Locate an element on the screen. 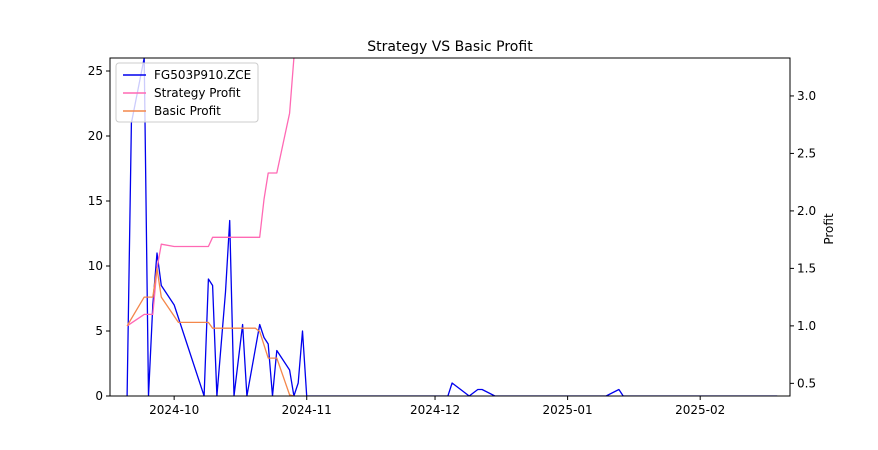 The height and width of the screenshot is (450, 878). legend-label-strategy-profit: Strategy Profit is located at coordinates (197, 93).